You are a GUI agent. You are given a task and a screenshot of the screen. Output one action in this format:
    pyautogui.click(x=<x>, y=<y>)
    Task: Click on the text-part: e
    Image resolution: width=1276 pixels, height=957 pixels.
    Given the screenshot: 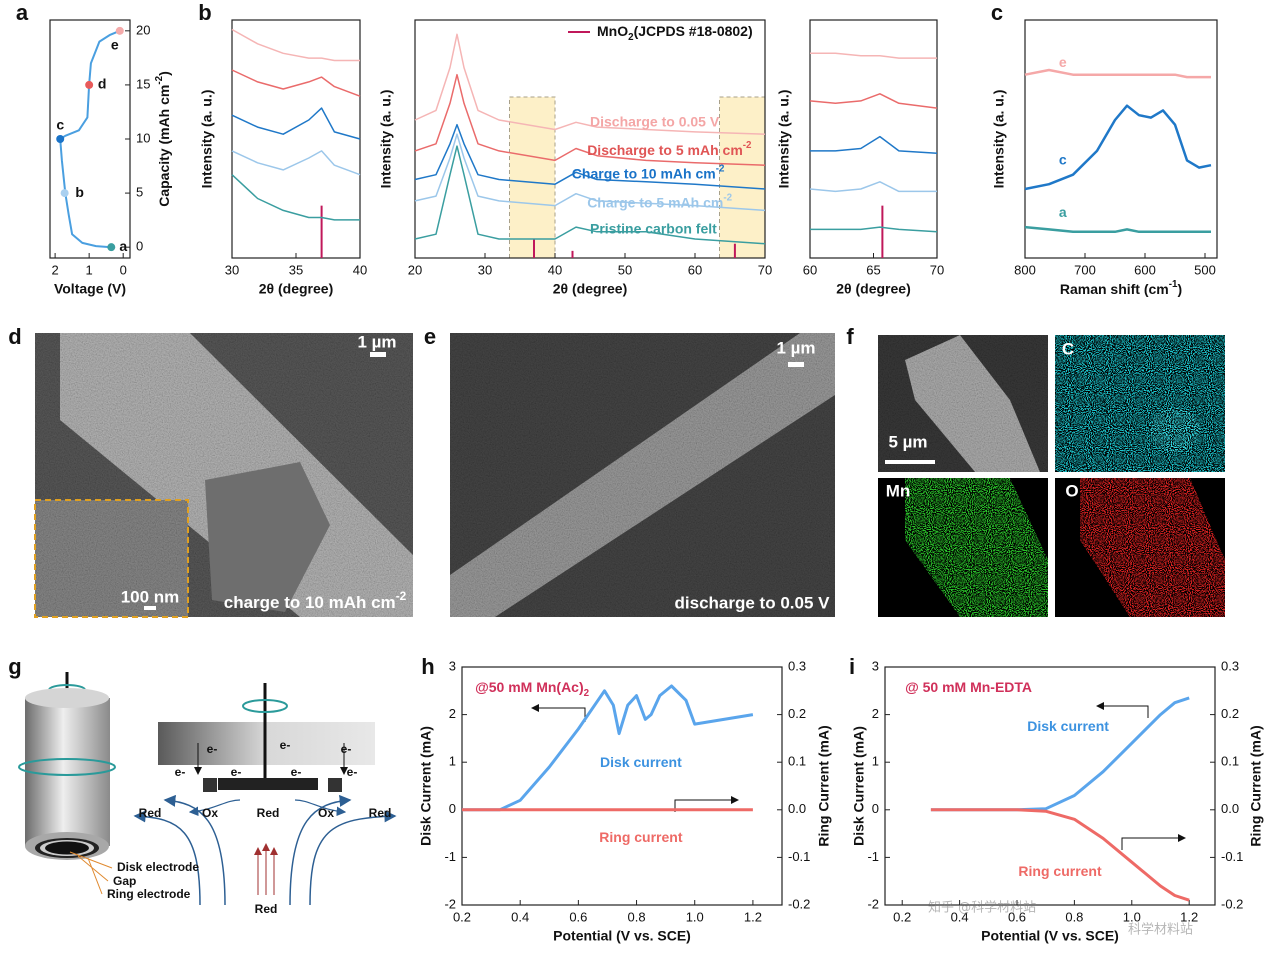 What is the action you would take?
    pyautogui.click(x=1063, y=62)
    